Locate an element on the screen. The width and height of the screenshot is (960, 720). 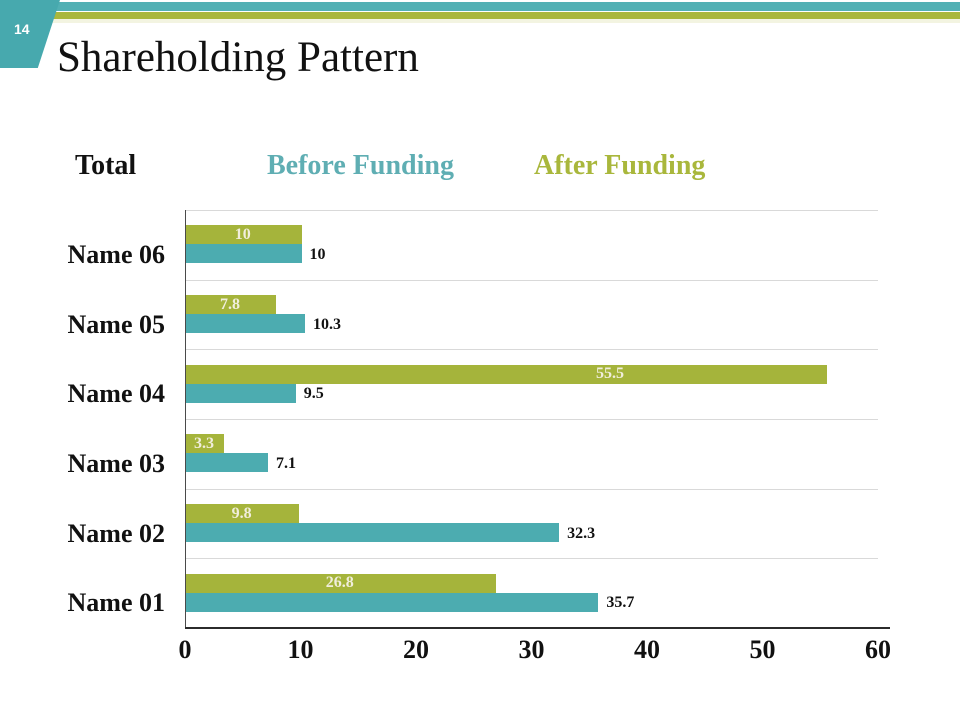
x-tick-50: 50 is located at coordinates (762, 649).